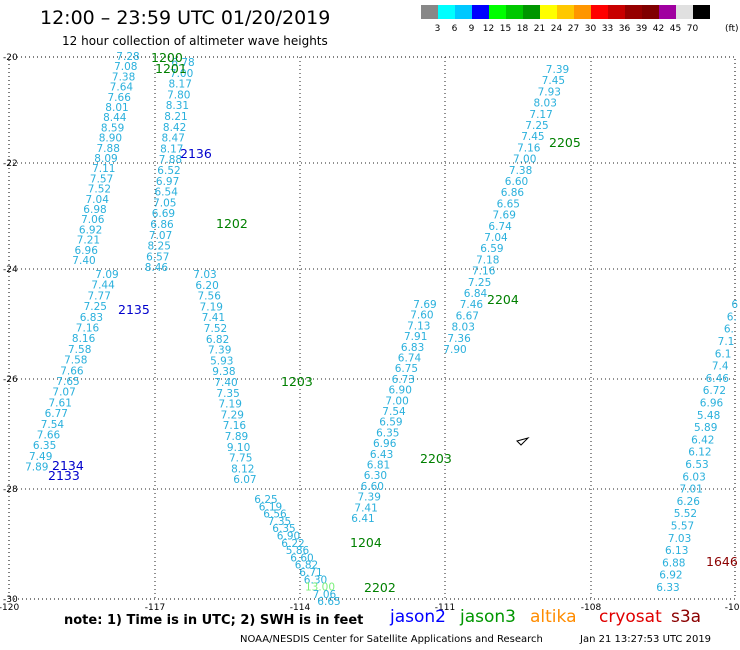 This screenshot has width=740, height=650. Describe the element at coordinates (168, 171) in the screenshot. I see `wave-height-value: 6.52` at that location.